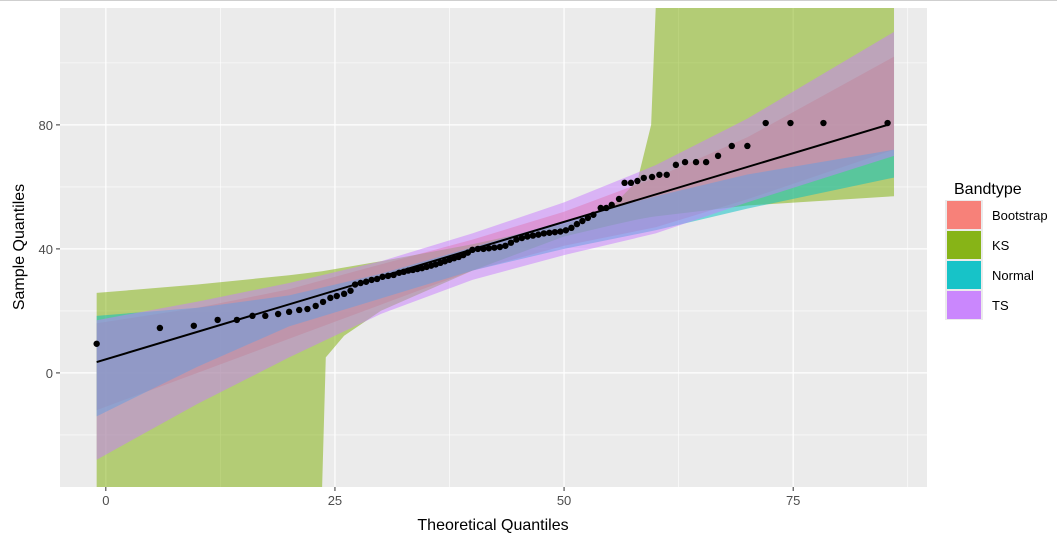  What do you see at coordinates (793, 500) in the screenshot?
I see `x-tick-label: 75` at bounding box center [793, 500].